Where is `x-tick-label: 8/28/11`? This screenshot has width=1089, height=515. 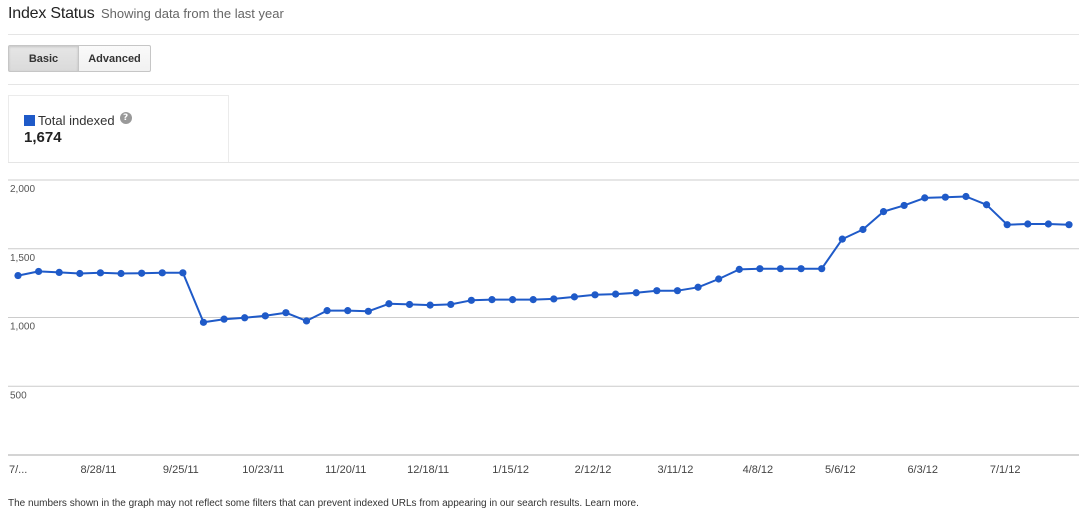 x-tick-label: 8/28/11 is located at coordinates (98, 470).